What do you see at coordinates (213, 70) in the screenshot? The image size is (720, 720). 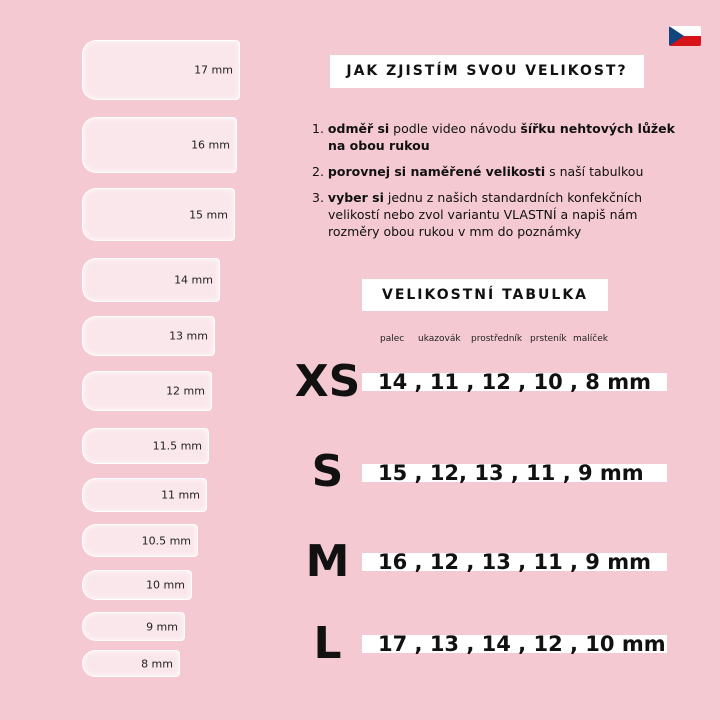 I see `nail-size-label: 17 mm` at bounding box center [213, 70].